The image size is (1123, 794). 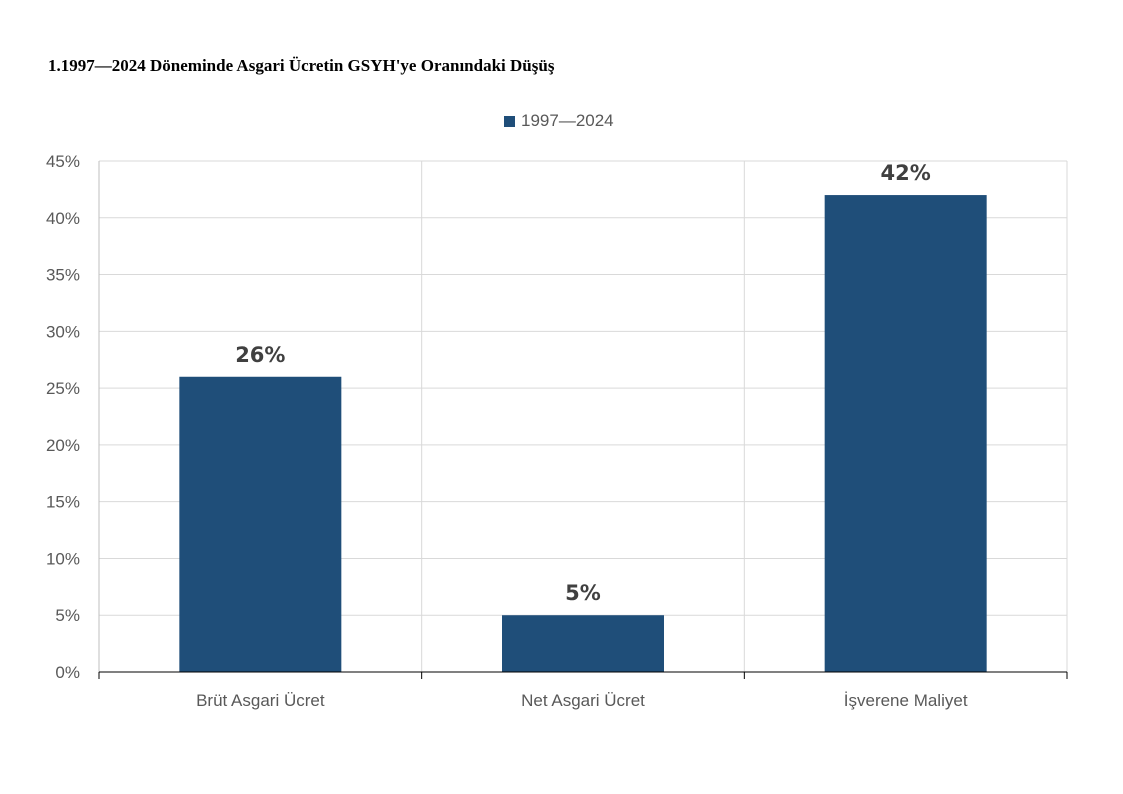 I want to click on y-tick-label: 25%, so click(x=63, y=388).